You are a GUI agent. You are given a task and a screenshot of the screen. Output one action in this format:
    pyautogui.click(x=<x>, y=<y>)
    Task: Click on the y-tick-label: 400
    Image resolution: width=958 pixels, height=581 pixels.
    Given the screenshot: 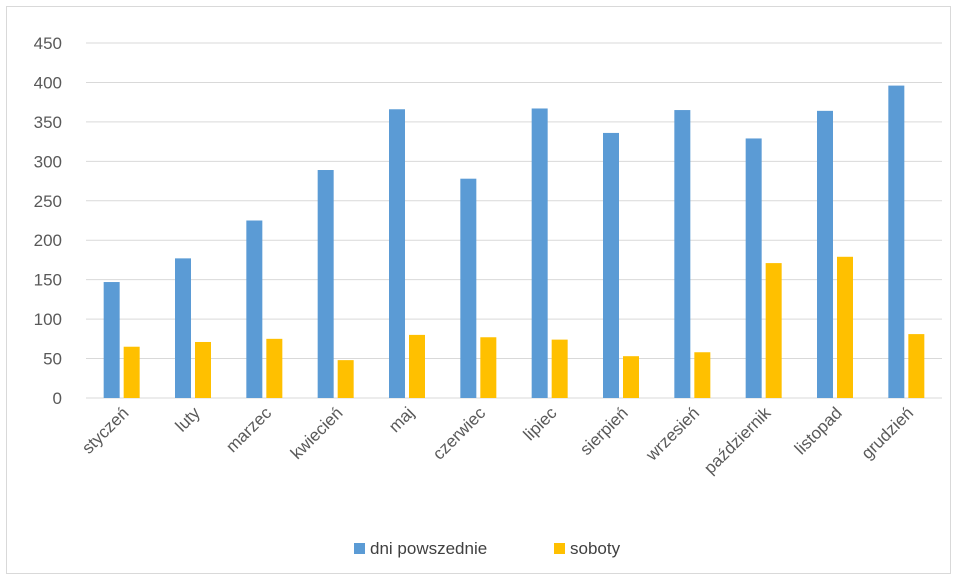 What is the action you would take?
    pyautogui.click(x=48, y=82)
    